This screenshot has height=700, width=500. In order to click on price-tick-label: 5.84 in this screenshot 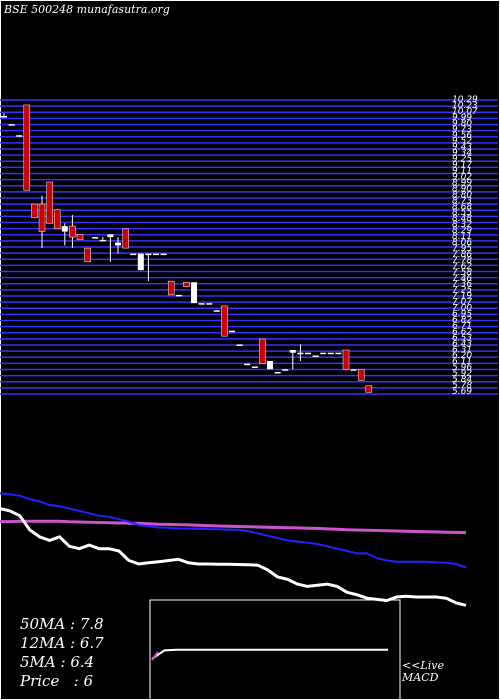, I will do `click(462, 380)`.